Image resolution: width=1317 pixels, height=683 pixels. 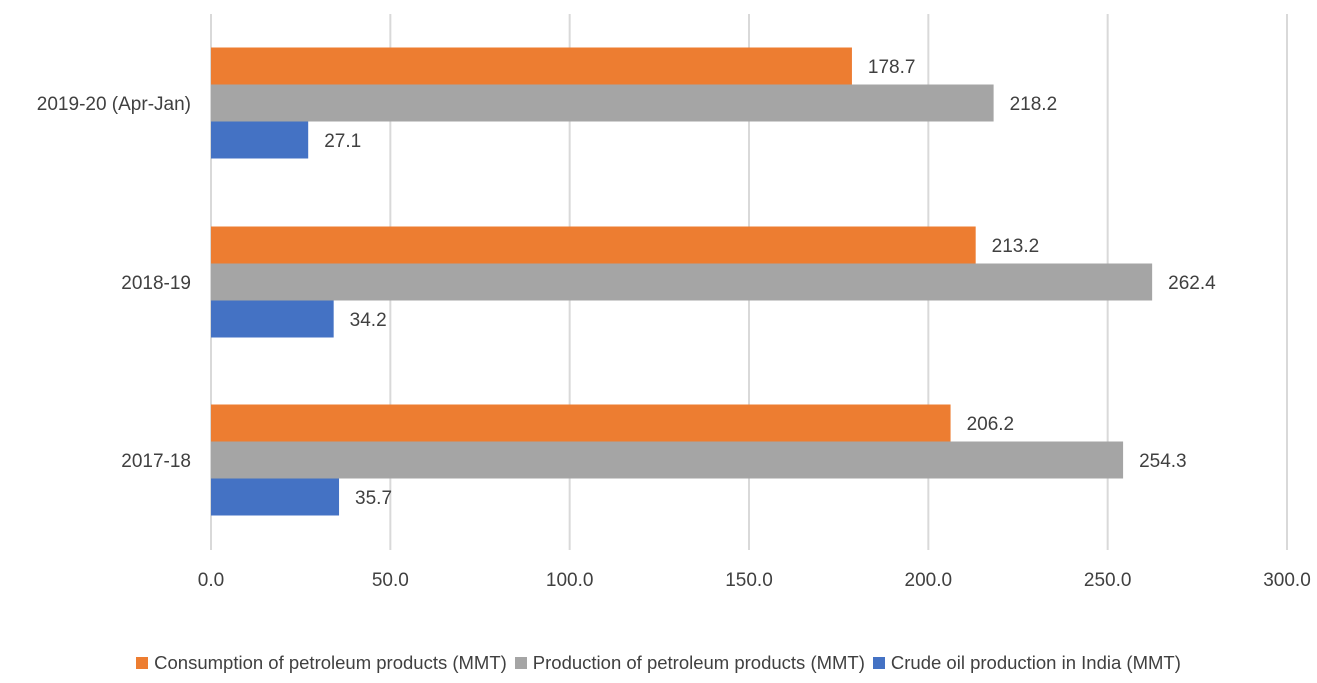 I want to click on x-tick-label: 50.0, so click(x=390, y=580).